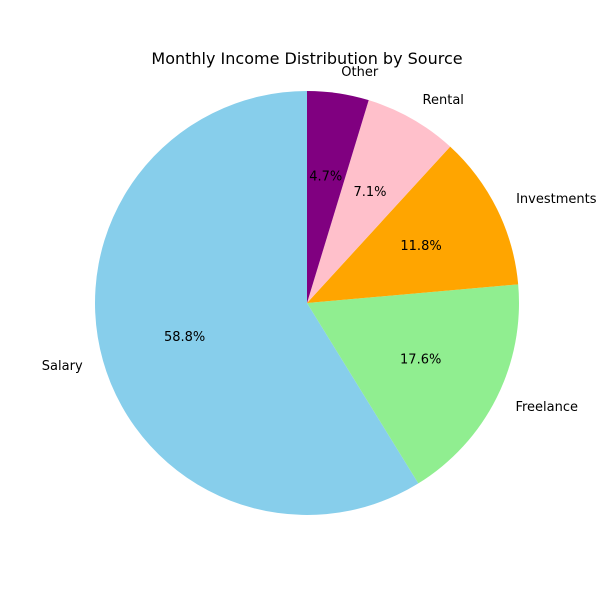 This screenshot has height=600, width=600. I want to click on slice-percent-investments: 11.8%, so click(420, 246).